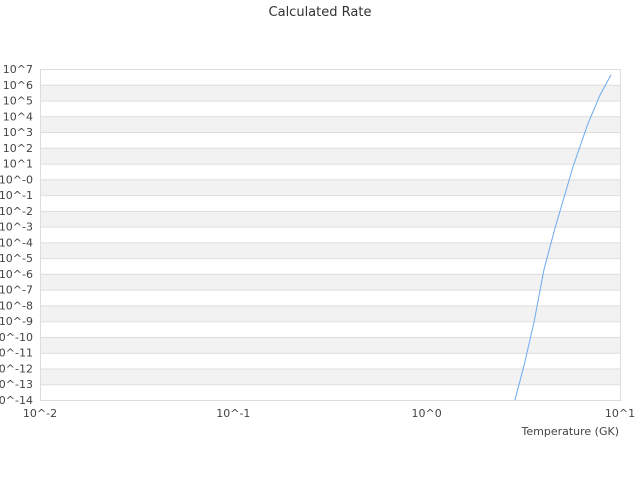 Image resolution: width=640 pixels, height=480 pixels. What do you see at coordinates (620, 413) in the screenshot?
I see `x-tick-label: 10^1` at bounding box center [620, 413].